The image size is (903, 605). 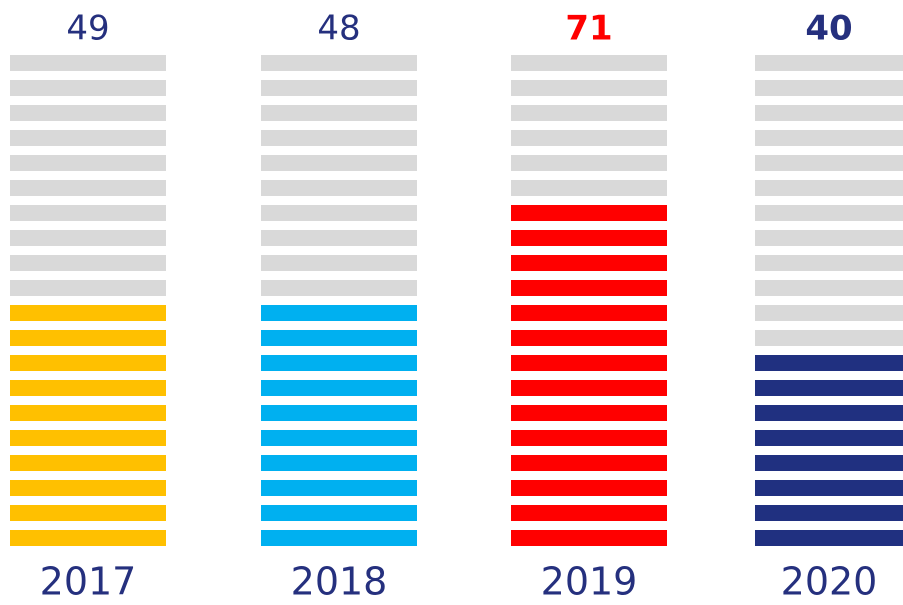 What do you see at coordinates (588, 29) in the screenshot?
I see `value-label: 71` at bounding box center [588, 29].